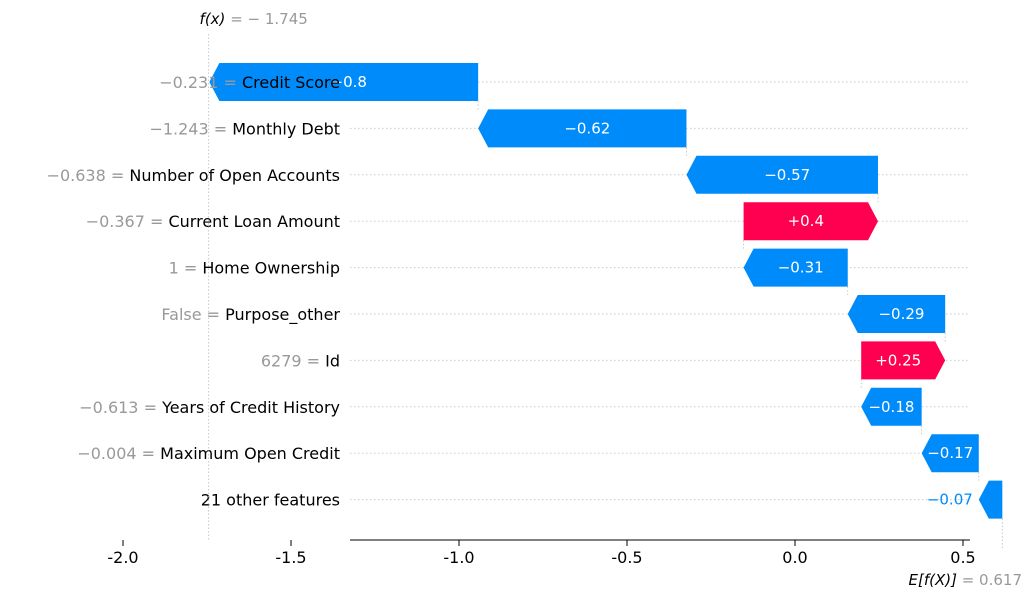 The width and height of the screenshot is (1032, 600). I want to click on bar-value-label: −0.57, so click(787, 175).